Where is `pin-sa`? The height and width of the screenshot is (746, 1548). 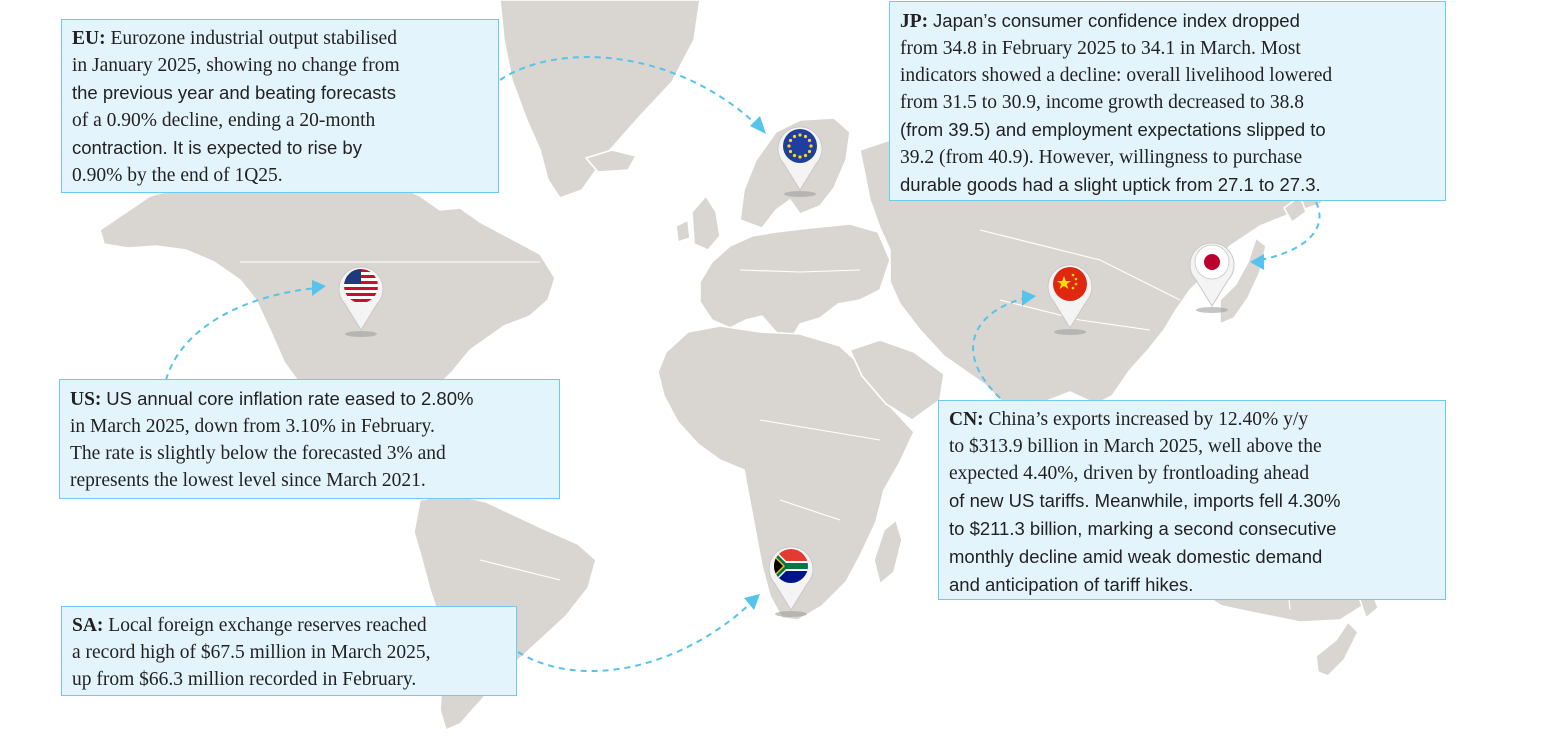 pin-sa is located at coordinates (791, 578).